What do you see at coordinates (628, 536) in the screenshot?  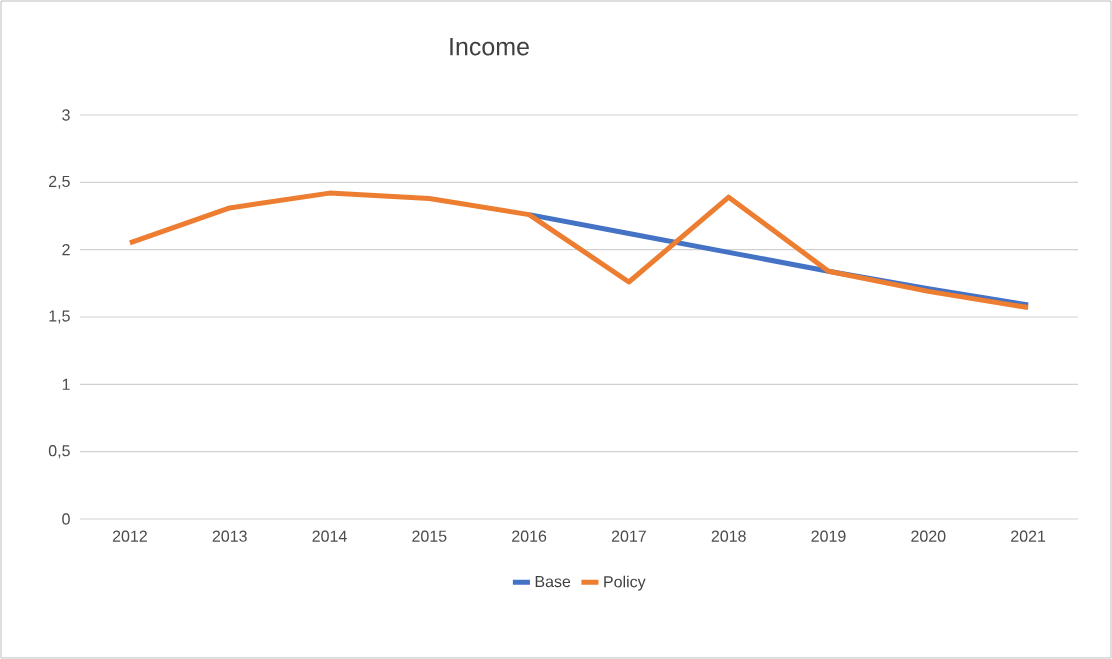 I see `x-tick-label: 2017` at bounding box center [628, 536].